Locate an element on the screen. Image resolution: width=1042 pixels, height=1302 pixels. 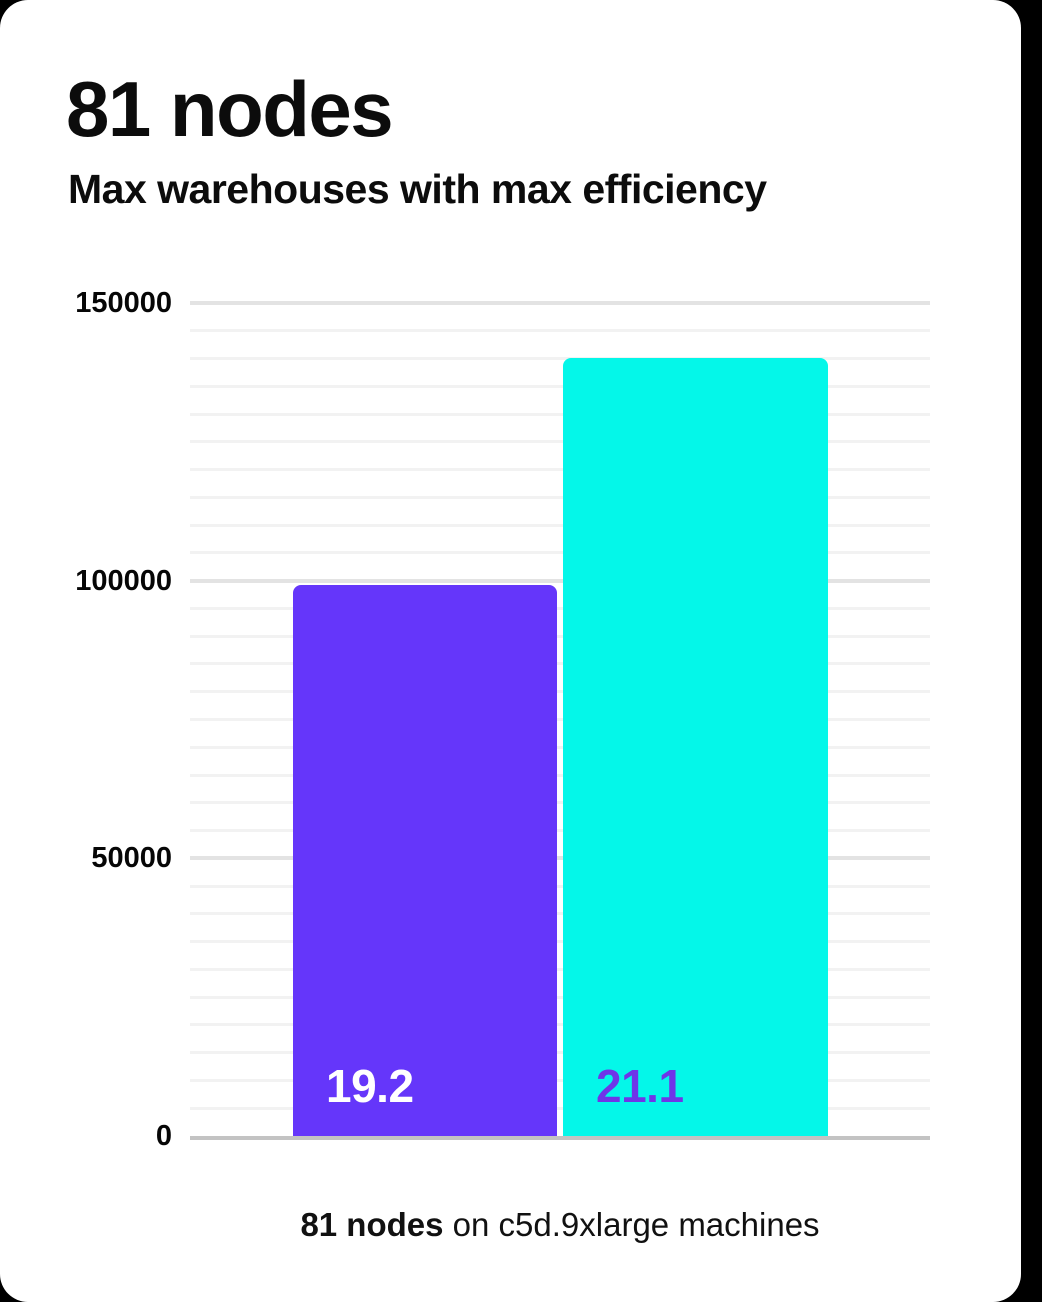
y-axis-tick-label: 50000 is located at coordinates (131, 858).